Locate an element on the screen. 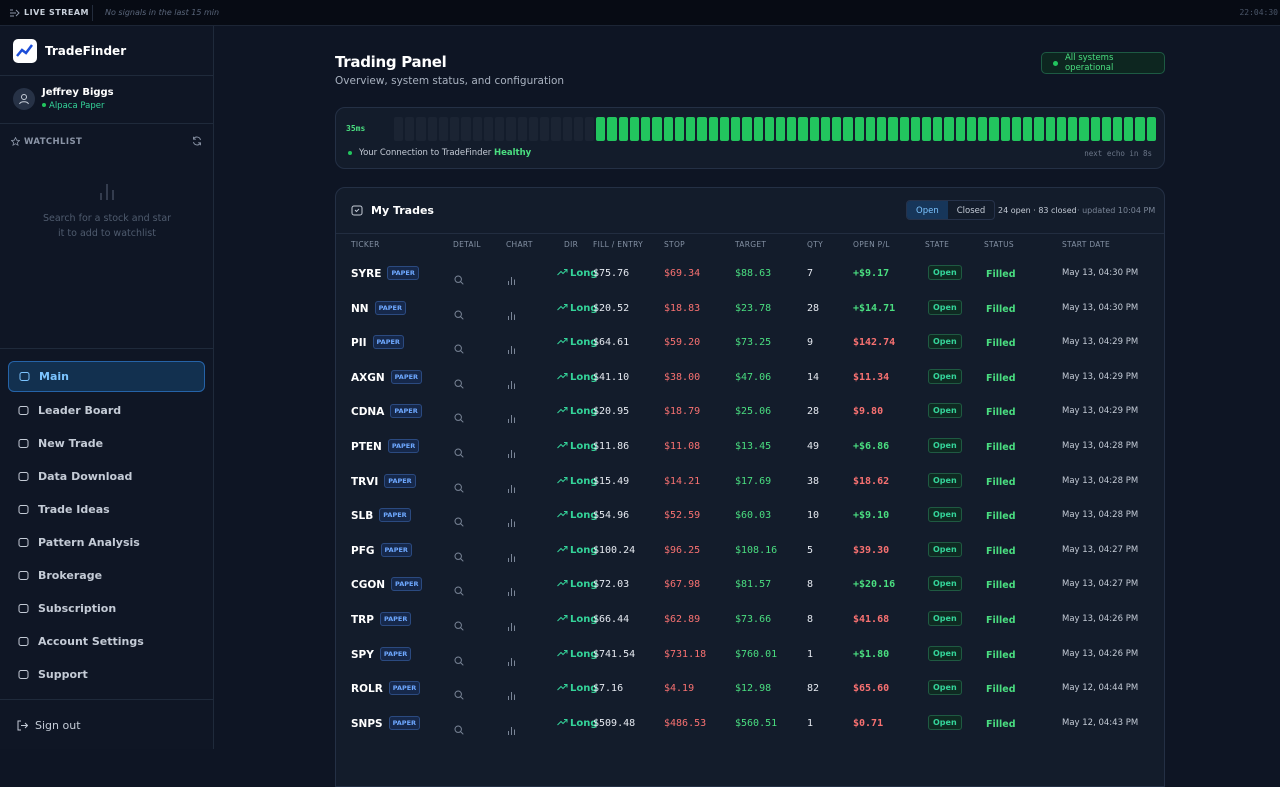 The width and height of the screenshot is (1280, 787). nav-item: Account Settings is located at coordinates (106, 641).